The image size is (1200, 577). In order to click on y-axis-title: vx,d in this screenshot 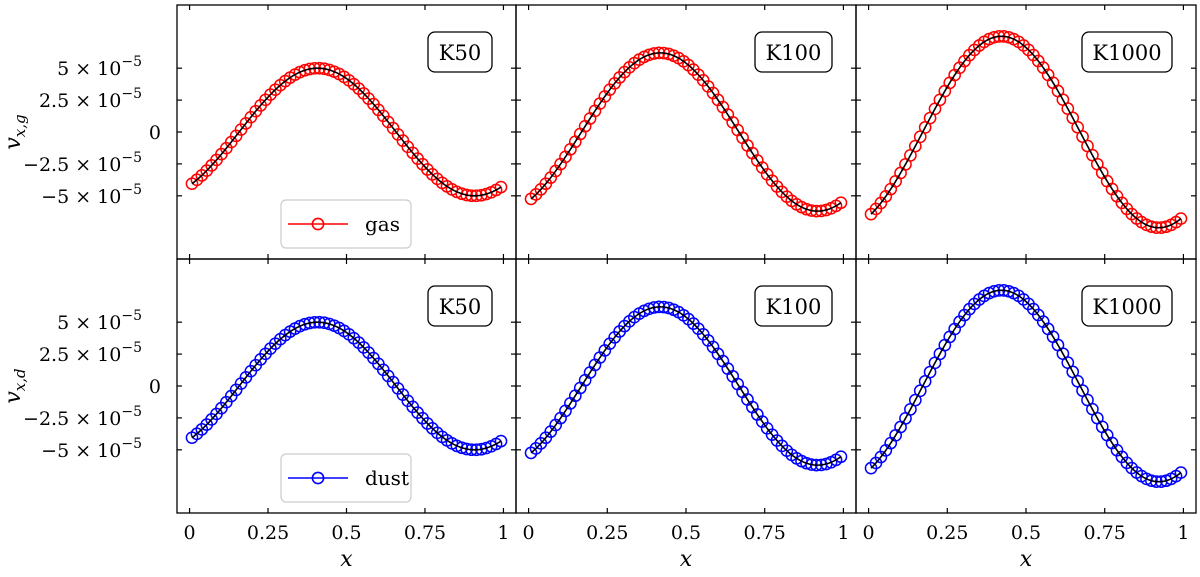, I will do `click(15, 385)`.